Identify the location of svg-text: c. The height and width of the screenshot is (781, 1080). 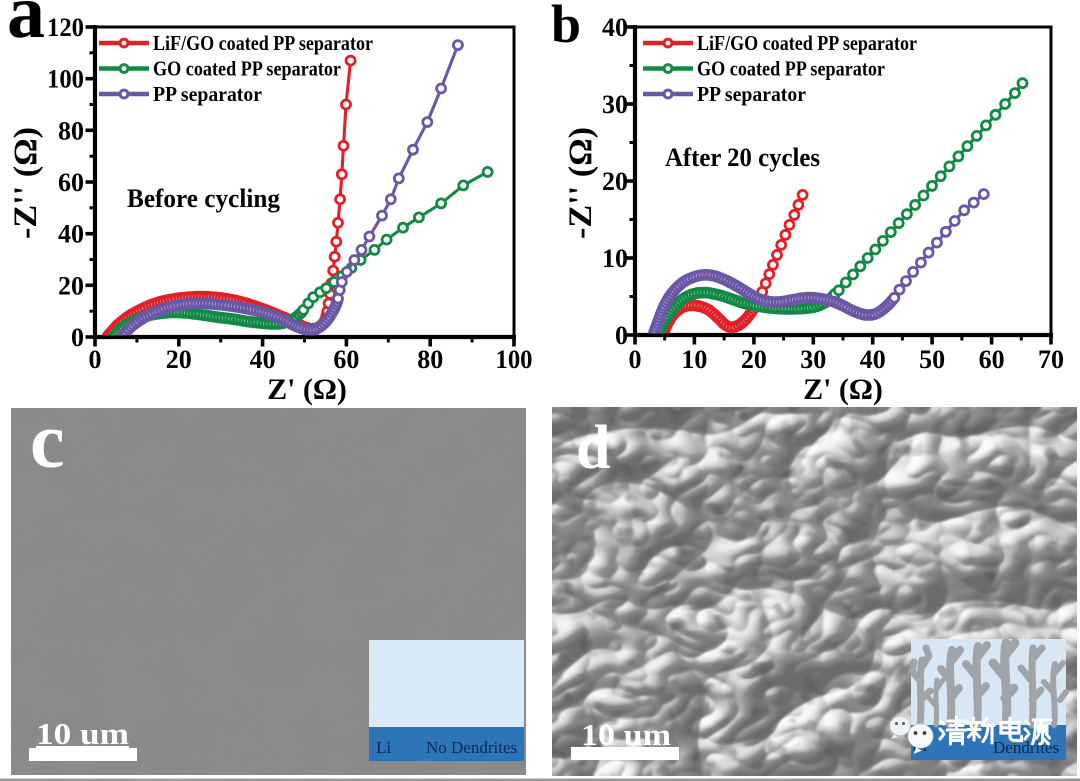
(47, 440).